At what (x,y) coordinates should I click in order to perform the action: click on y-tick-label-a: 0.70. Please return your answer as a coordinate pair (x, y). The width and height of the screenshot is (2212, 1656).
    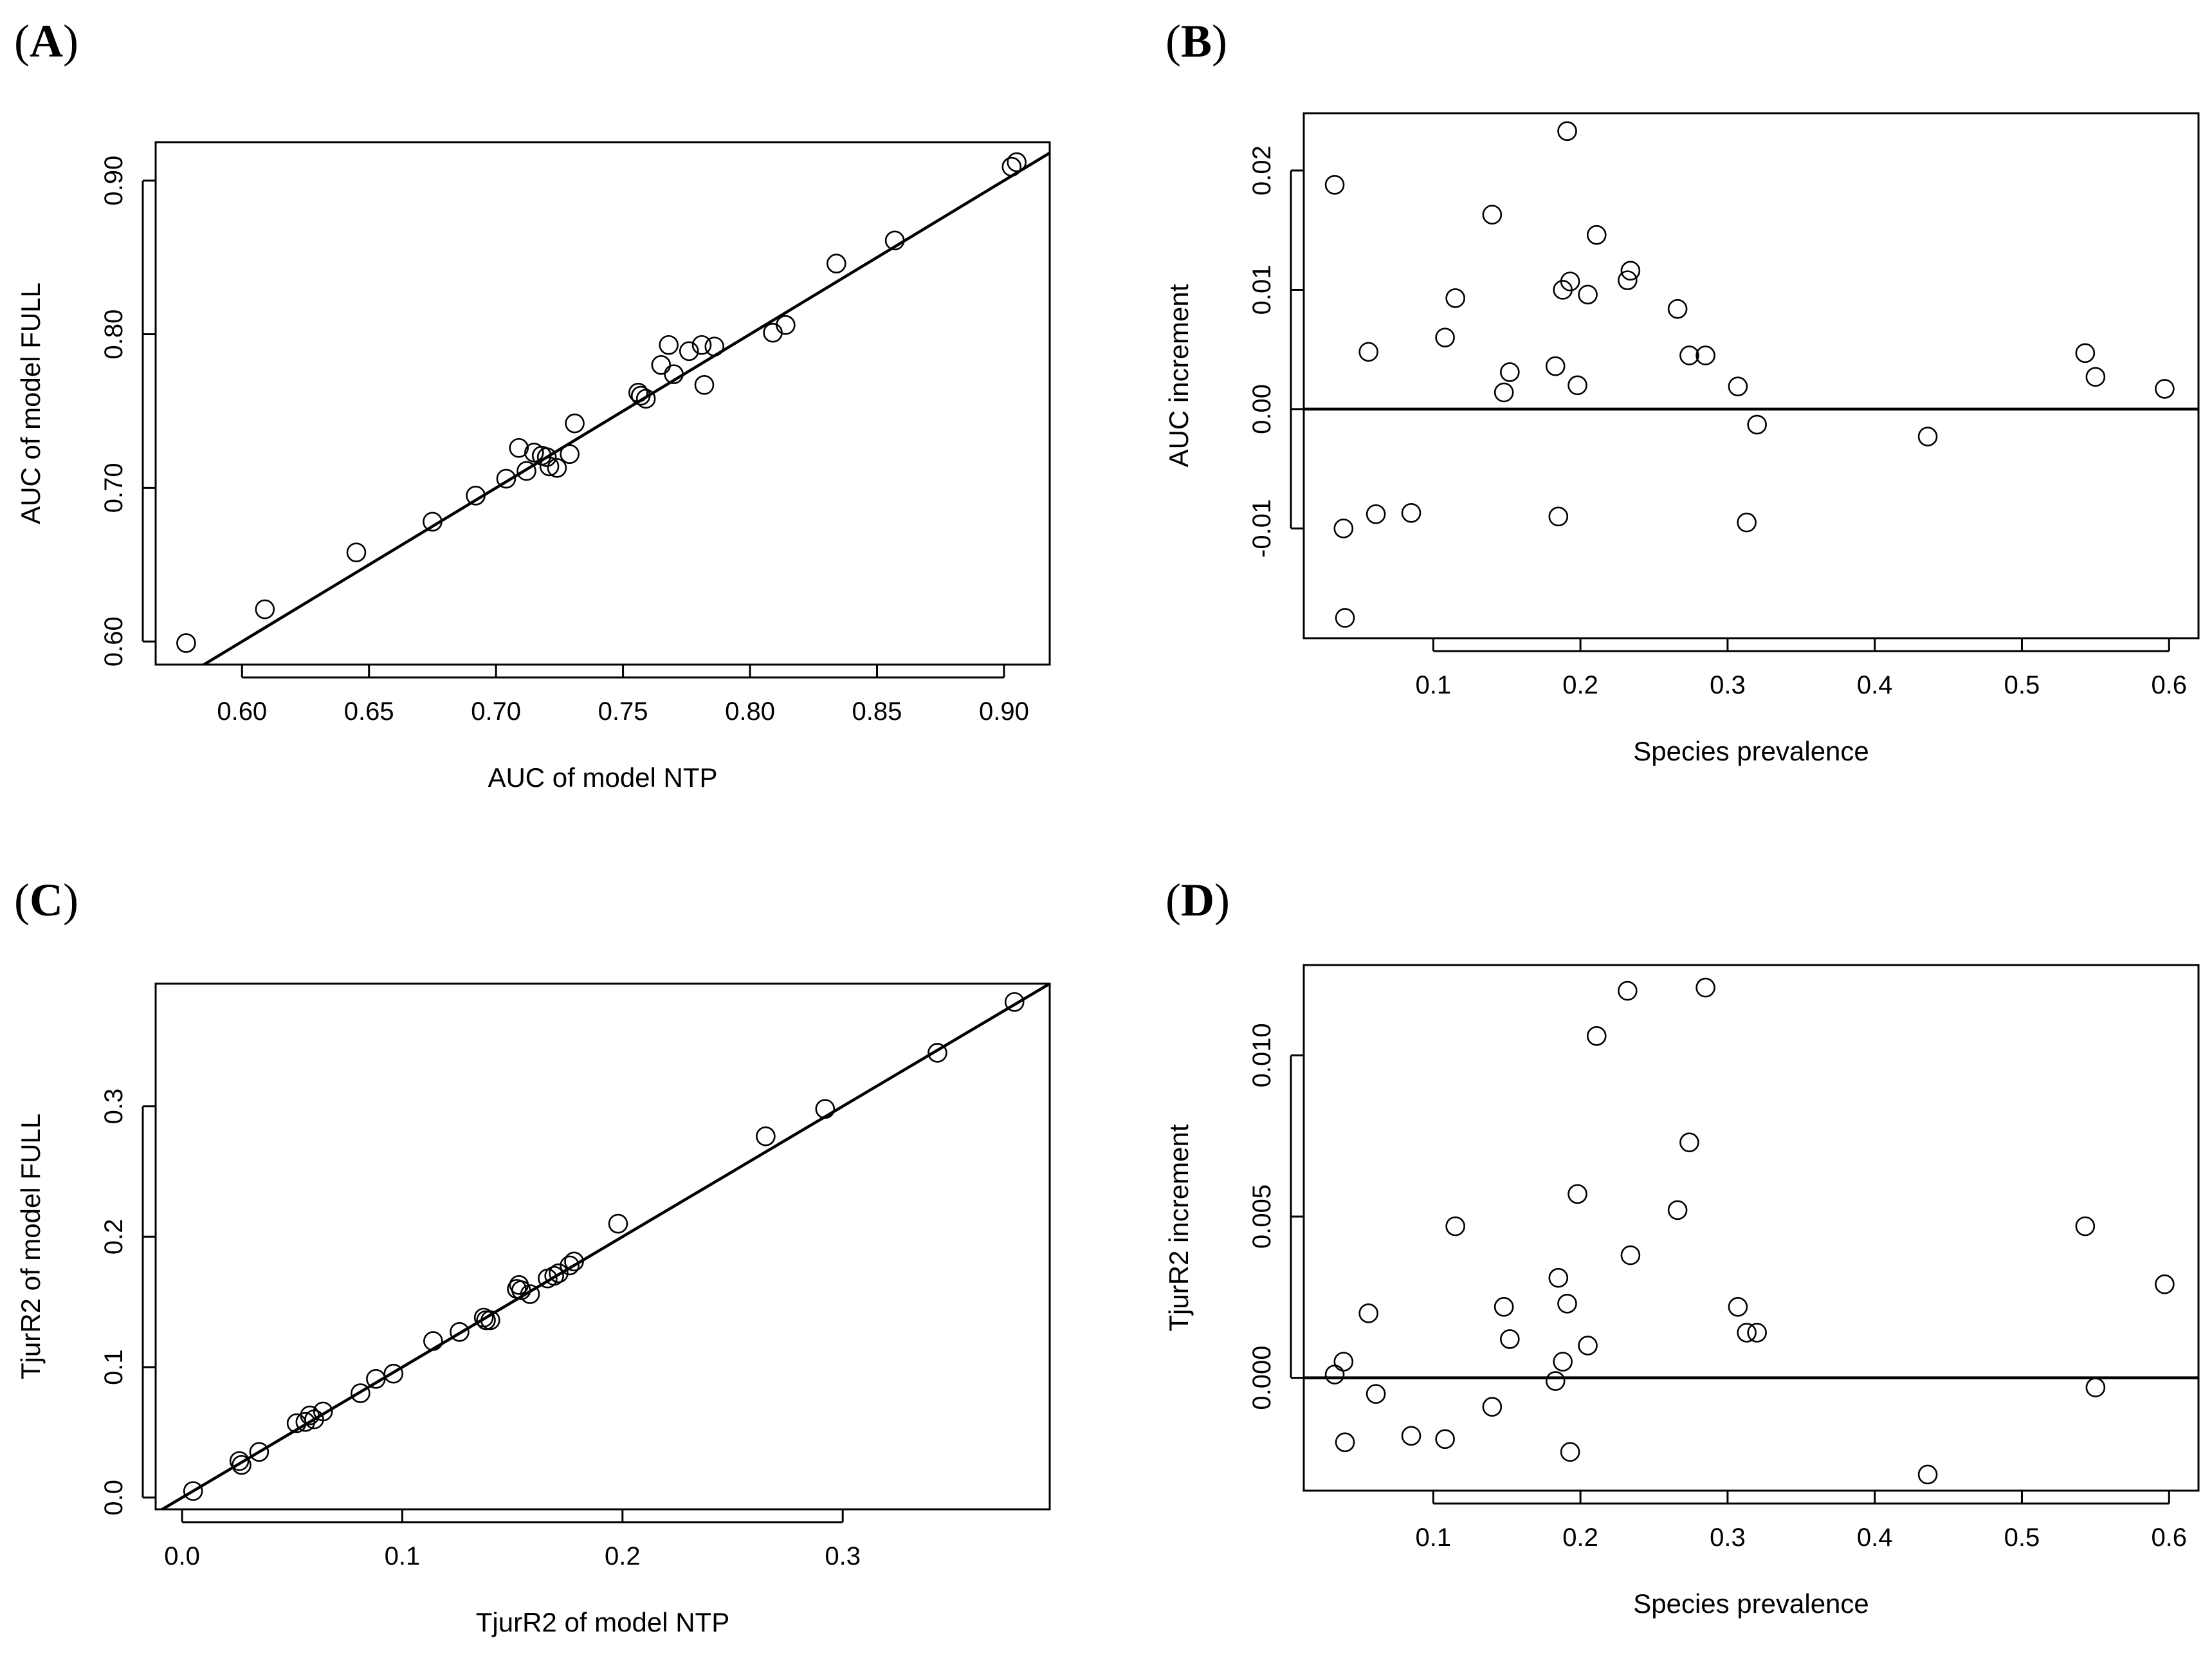
    Looking at the image, I should click on (114, 488).